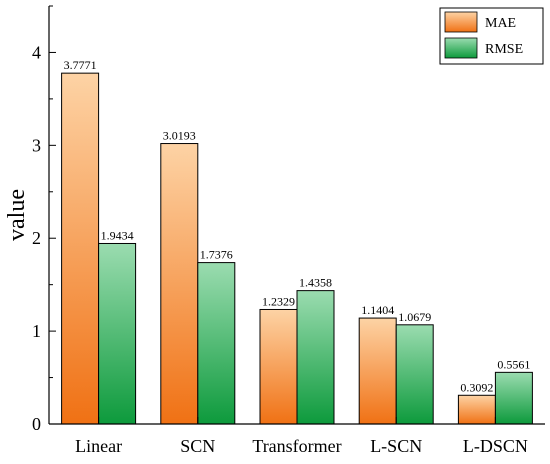  I want to click on x-tick-label-transformer: Transformer, so click(296, 446).